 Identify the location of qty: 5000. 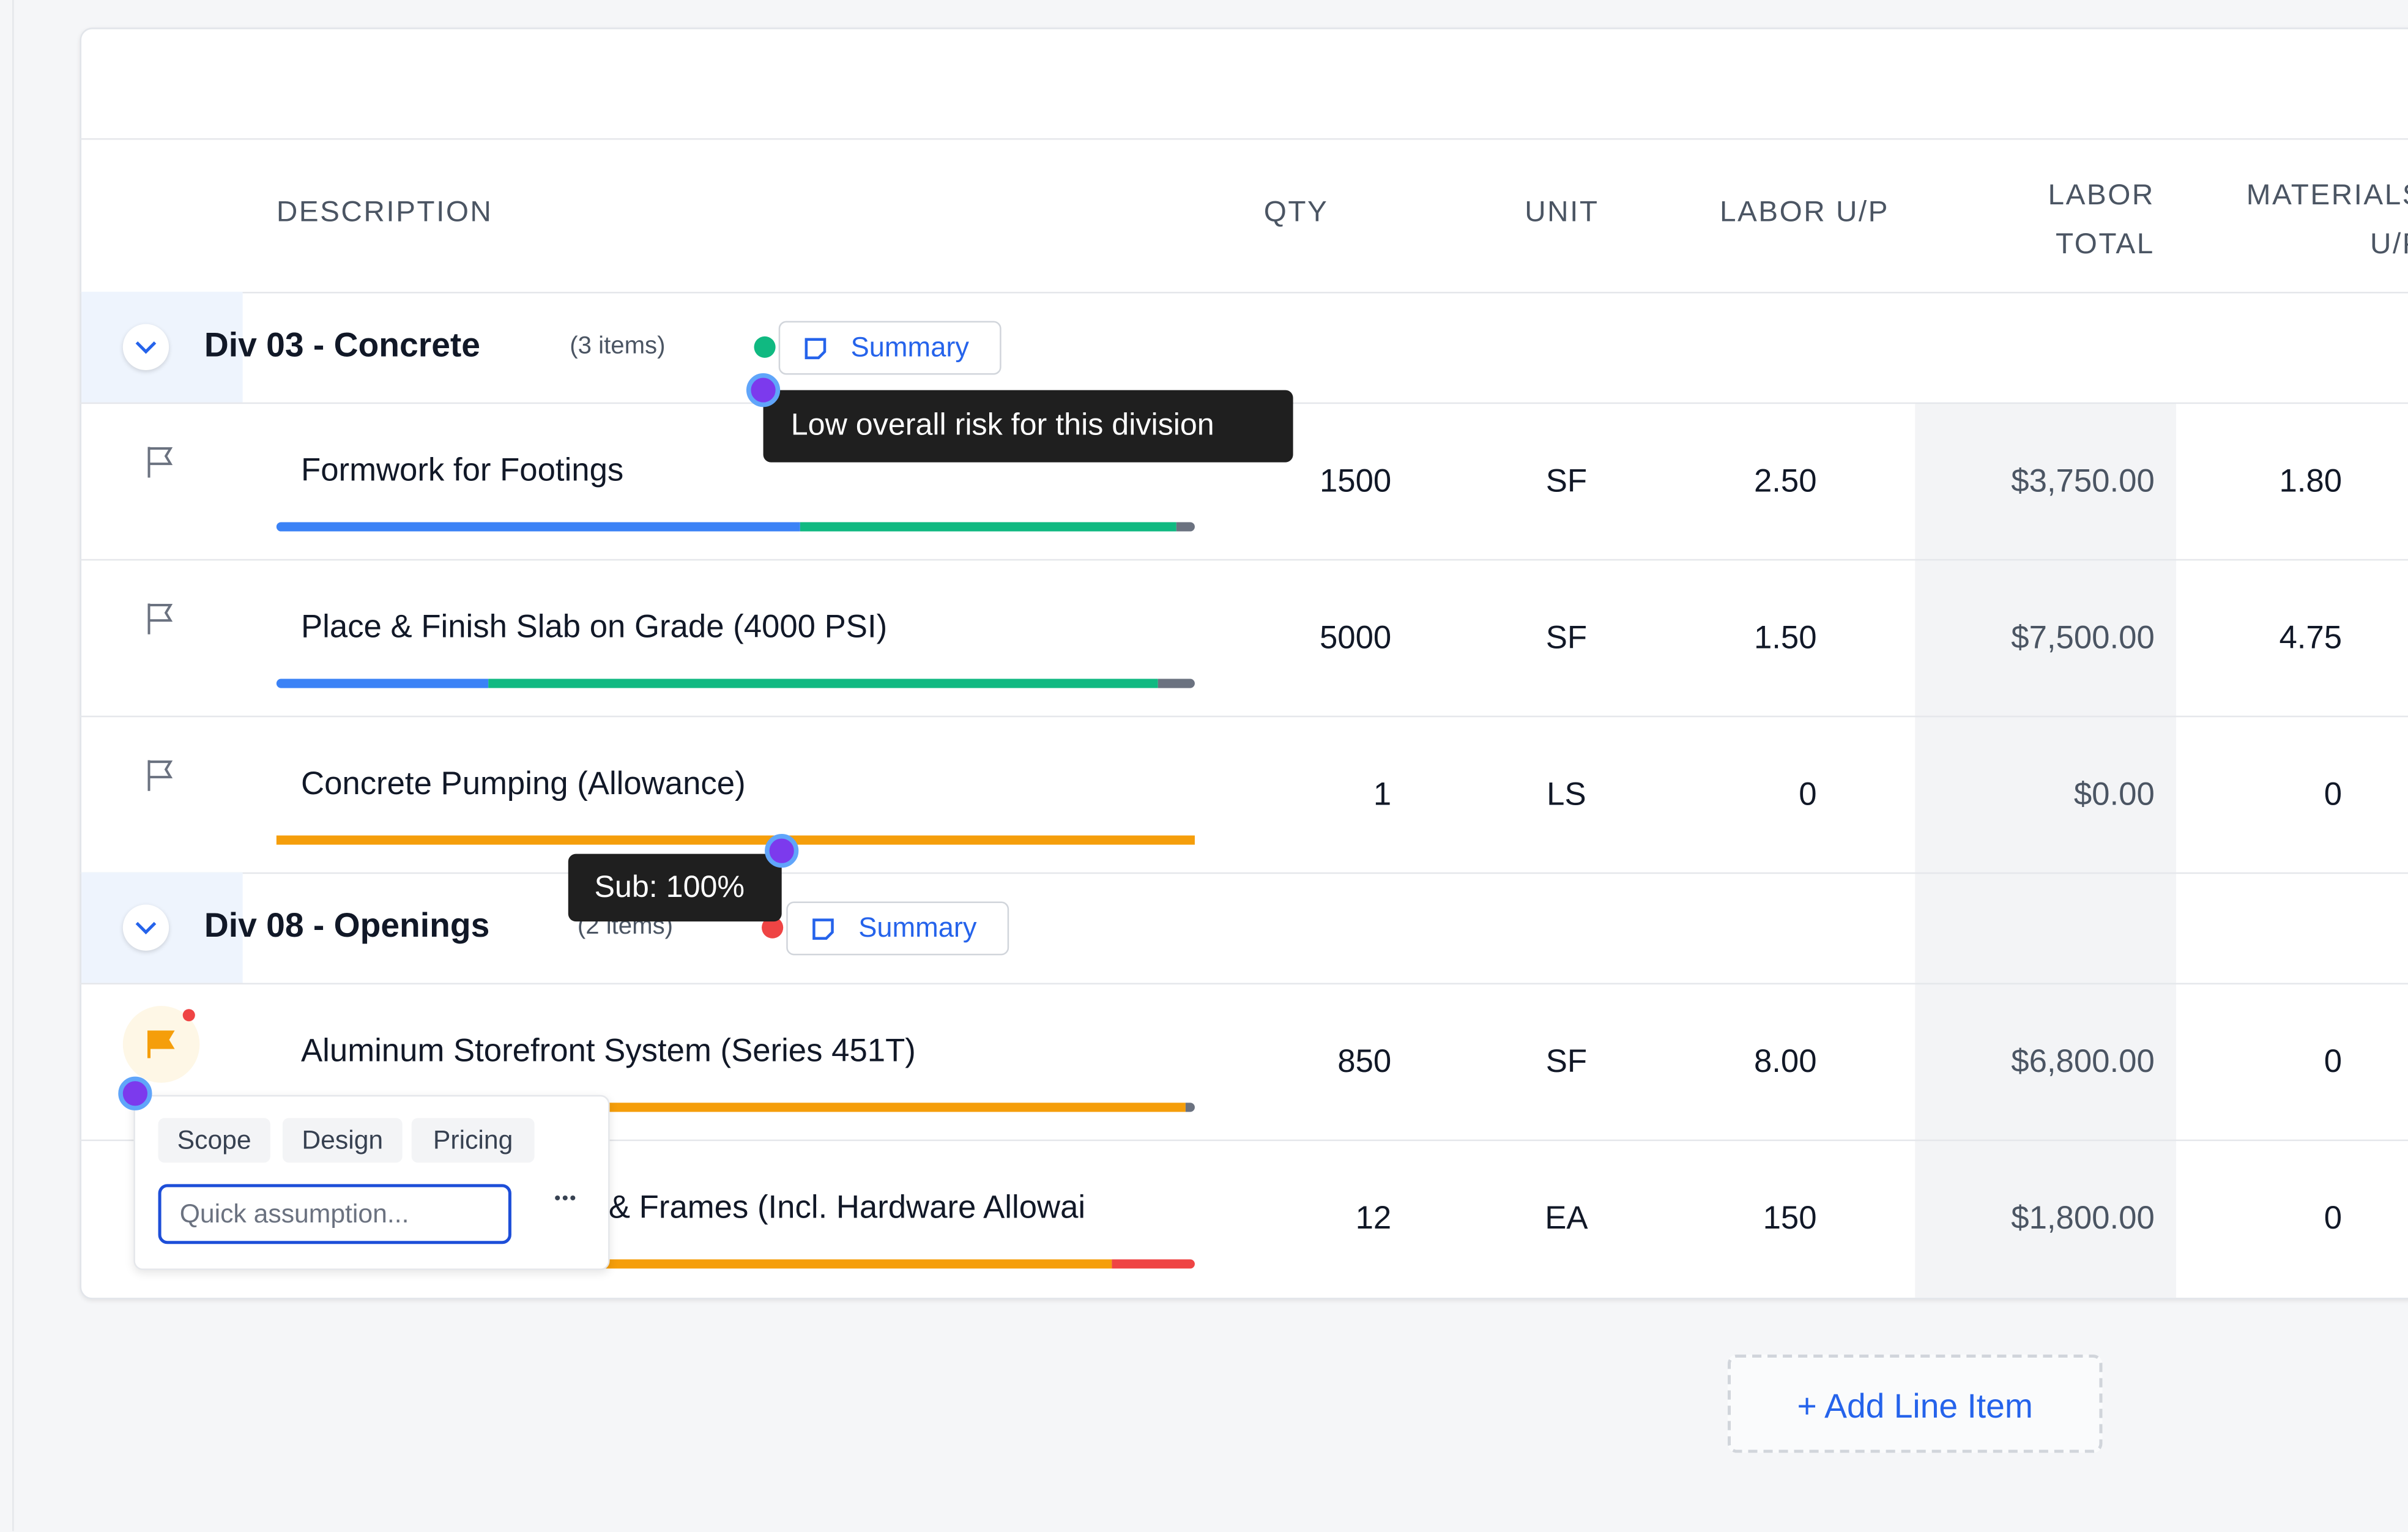
(1355, 638).